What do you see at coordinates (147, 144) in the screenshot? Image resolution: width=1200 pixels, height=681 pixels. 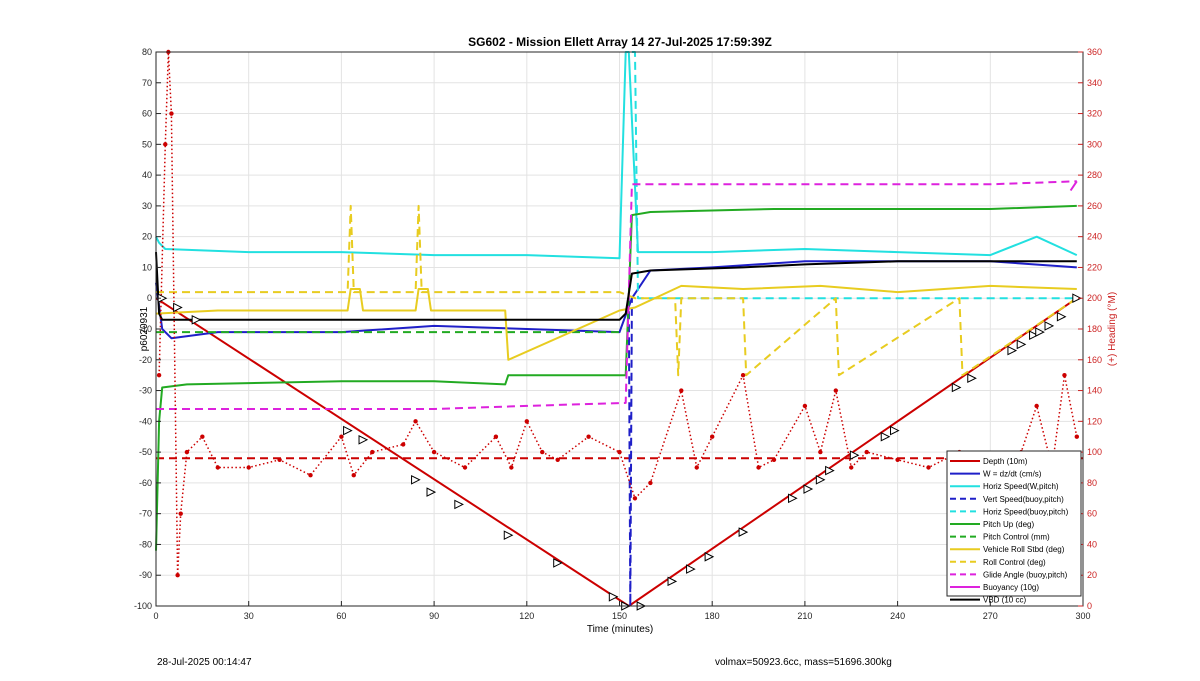 I see `y-tick-label: 50` at bounding box center [147, 144].